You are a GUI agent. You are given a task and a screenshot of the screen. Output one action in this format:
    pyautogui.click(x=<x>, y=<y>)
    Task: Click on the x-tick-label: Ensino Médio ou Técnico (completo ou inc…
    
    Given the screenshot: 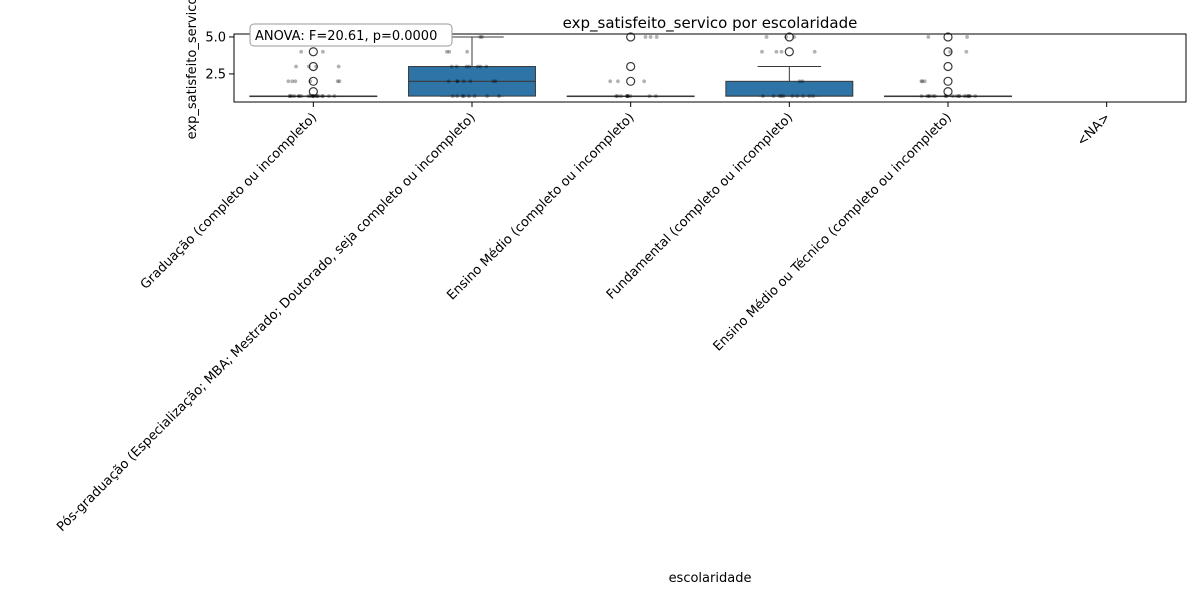 What is the action you would take?
    pyautogui.click(x=833, y=232)
    